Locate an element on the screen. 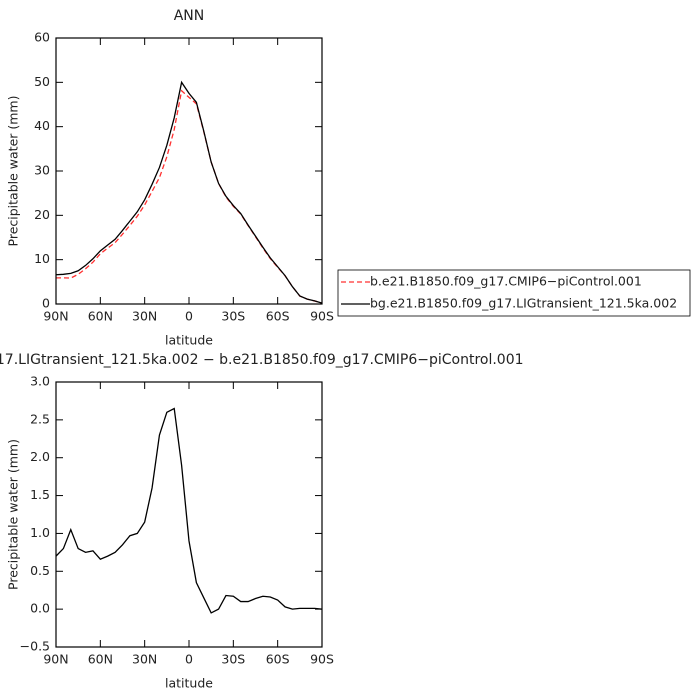 This screenshot has height=700, width=700. y-tick-label: 0.5 is located at coordinates (40, 570).